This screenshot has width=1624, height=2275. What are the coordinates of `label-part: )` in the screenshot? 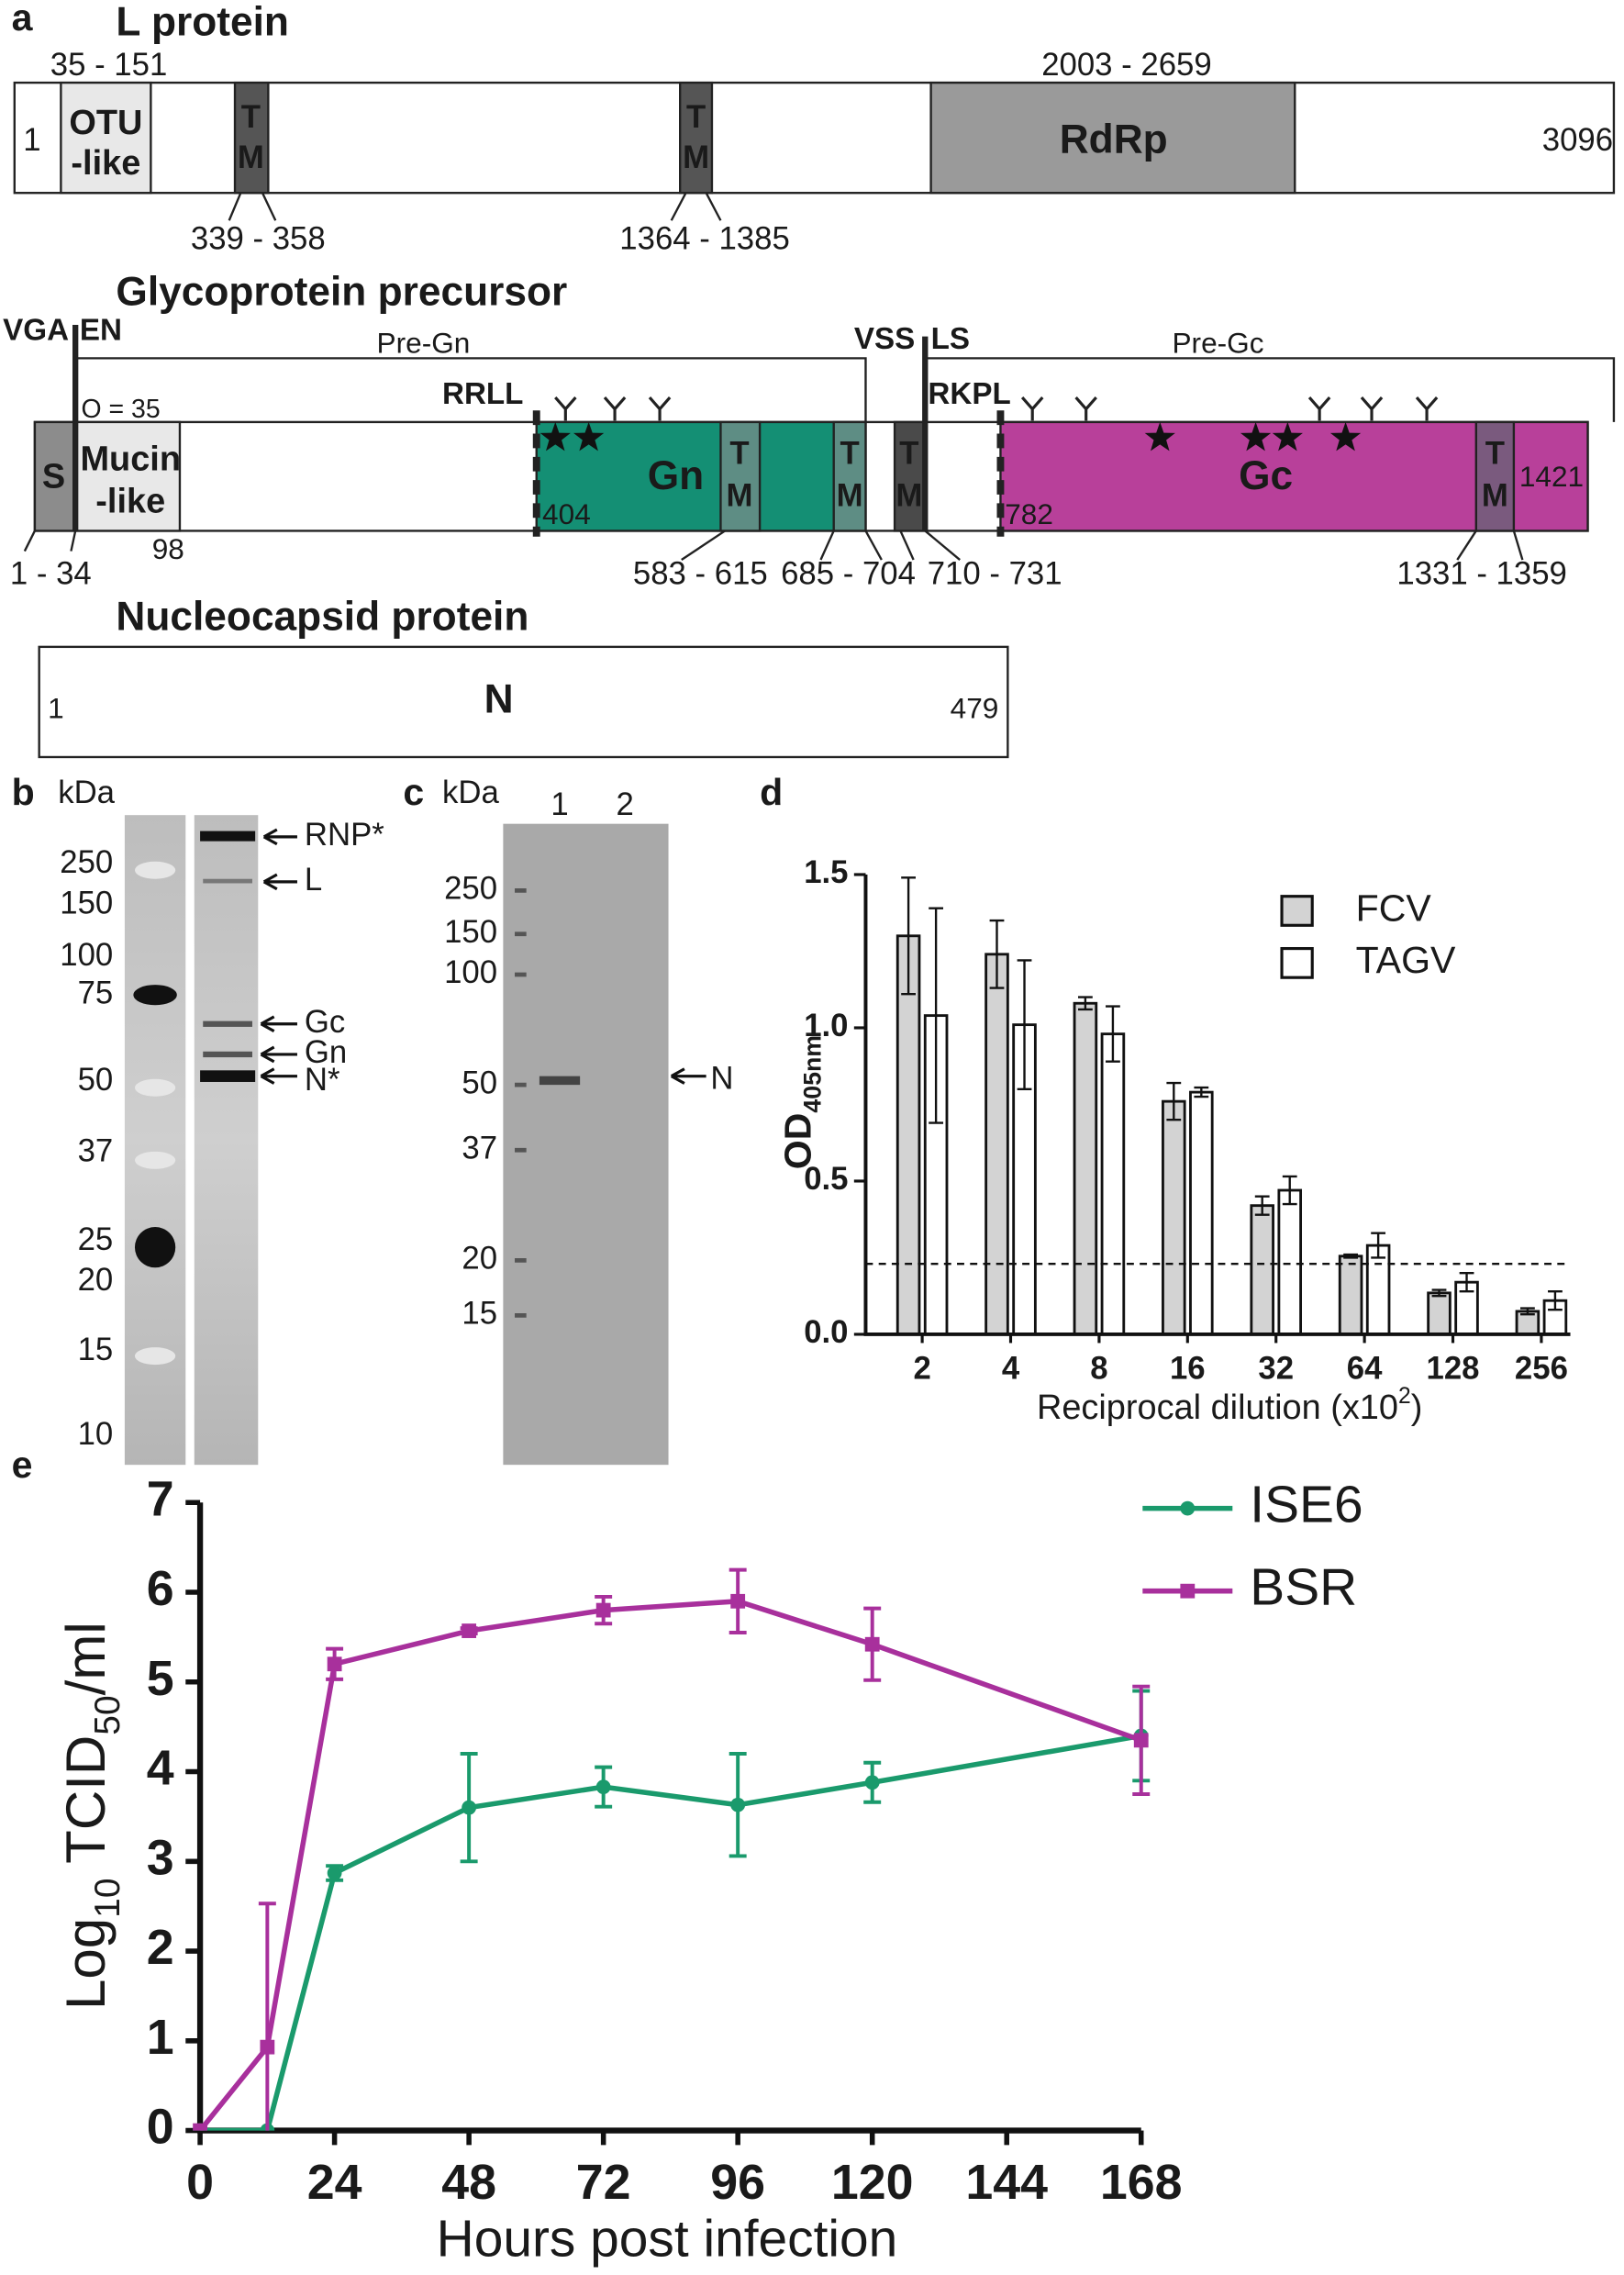 It's located at (1417, 1407).